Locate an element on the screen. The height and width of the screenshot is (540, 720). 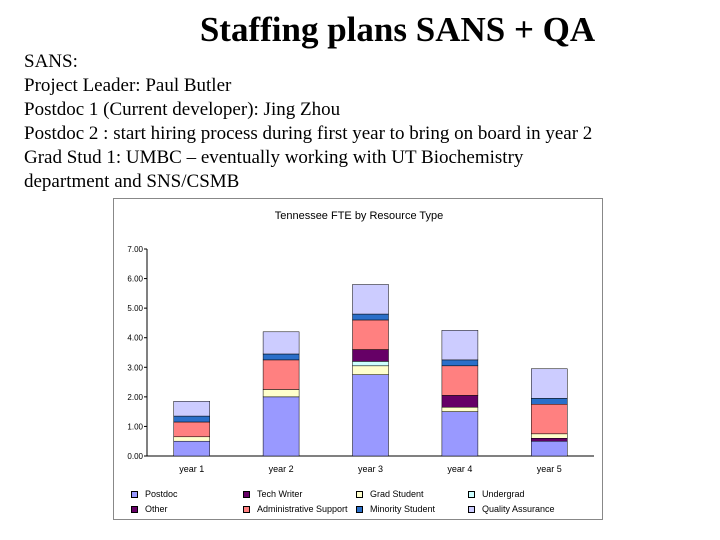
legend-item: Minority Student is located at coordinates (395, 509).